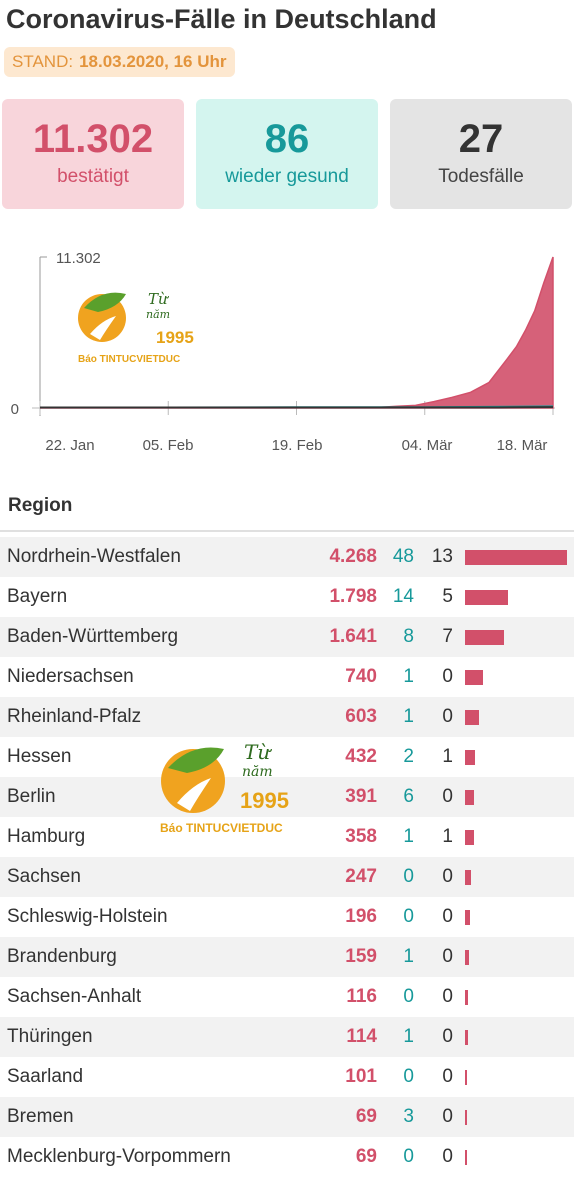 This screenshot has width=580, height=1194. What do you see at coordinates (40, 1116) in the screenshot?
I see `region-name: Bremen` at bounding box center [40, 1116].